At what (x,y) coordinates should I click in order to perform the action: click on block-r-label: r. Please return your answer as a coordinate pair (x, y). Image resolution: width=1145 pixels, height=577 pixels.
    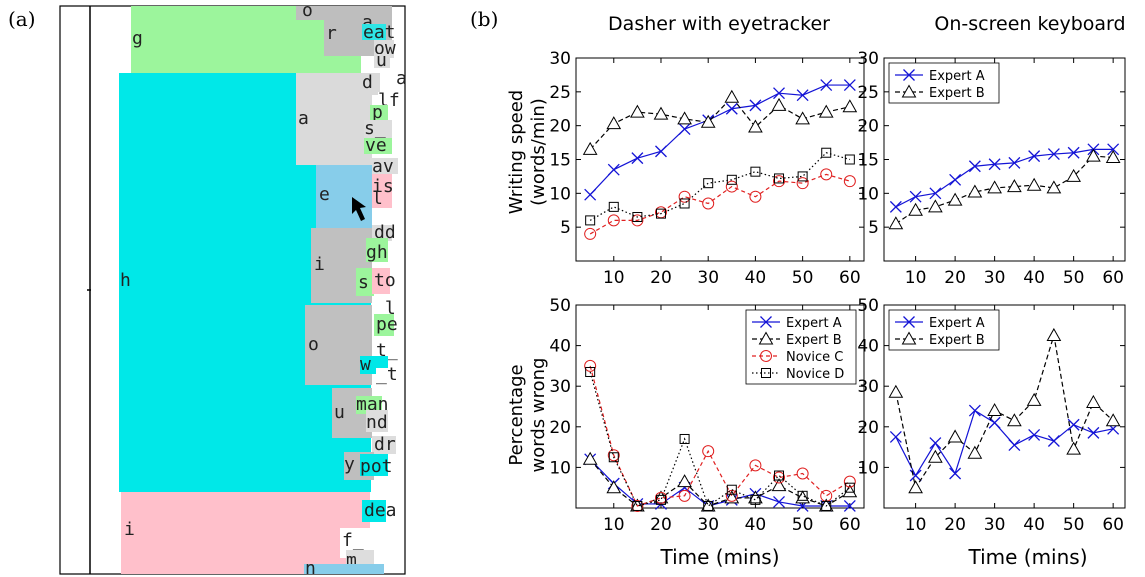
    Looking at the image, I should click on (331, 33).